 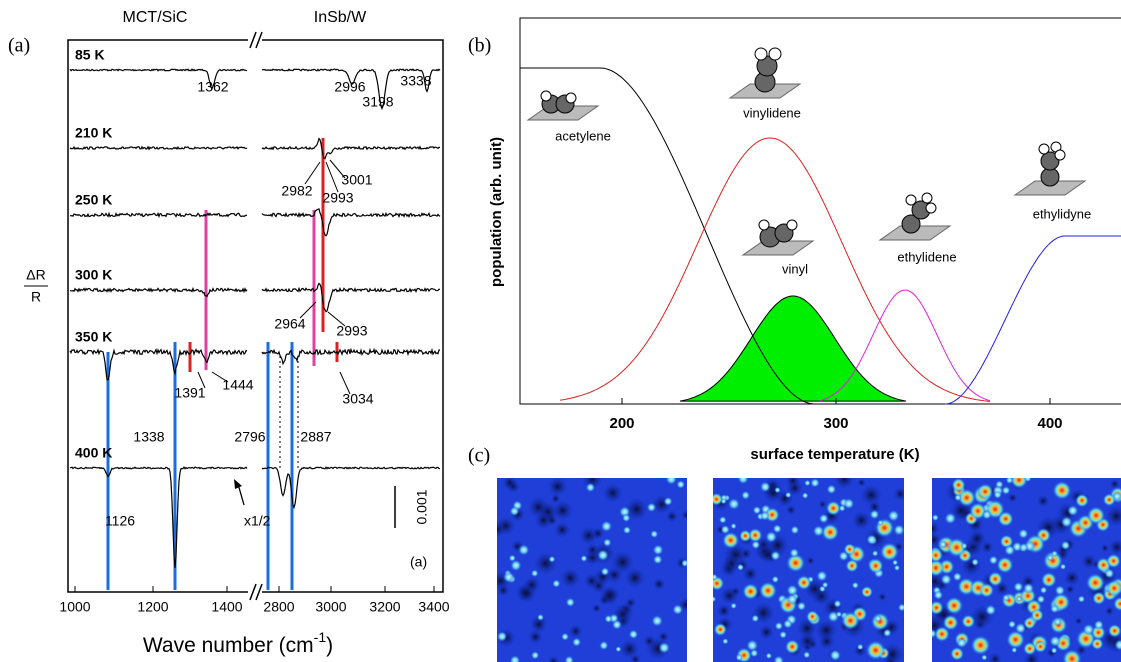 I want to click on peak-label: 3198, so click(x=377, y=102).